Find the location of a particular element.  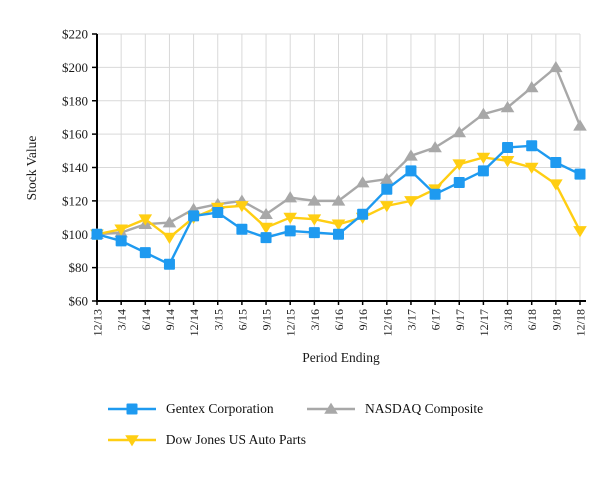

x-tick-label: 9/15 is located at coordinates (267, 319).